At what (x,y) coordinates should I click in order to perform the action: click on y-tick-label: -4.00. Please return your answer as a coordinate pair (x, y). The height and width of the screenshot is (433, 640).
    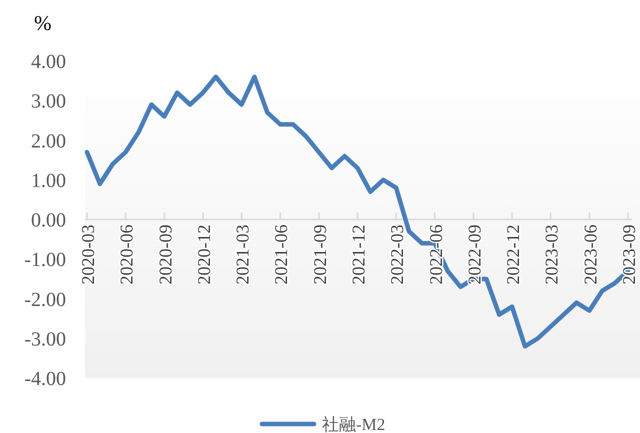
    Looking at the image, I should click on (45, 379).